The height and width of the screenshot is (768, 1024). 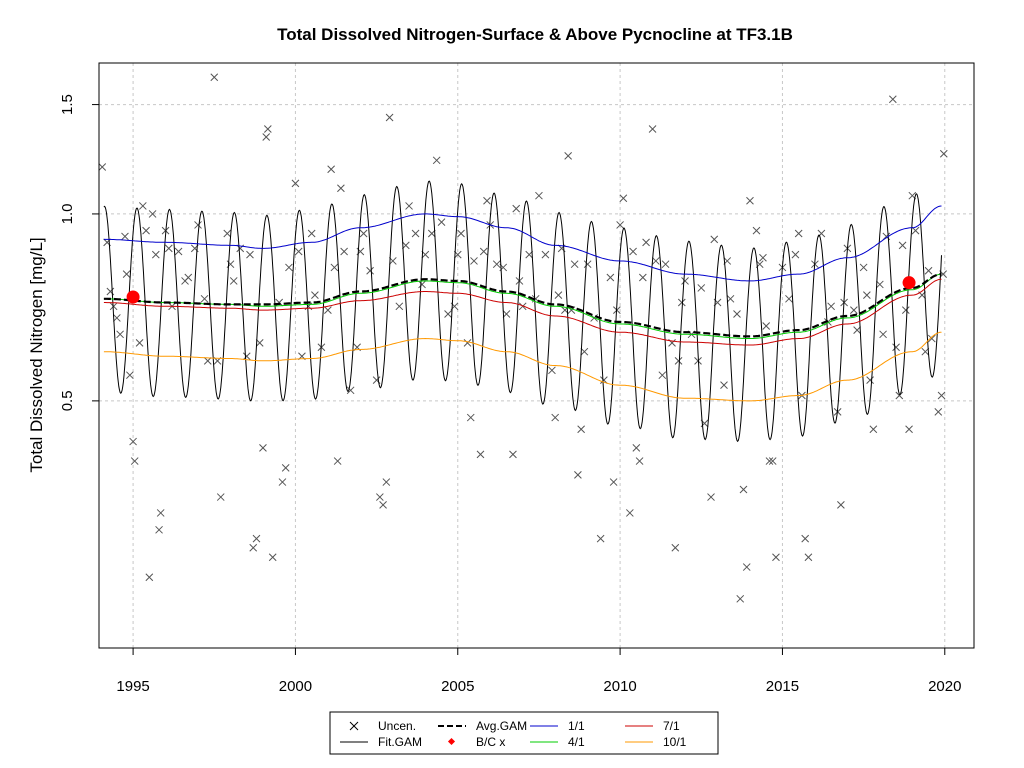 I want to click on legend-item: 1/1, so click(x=557, y=726).